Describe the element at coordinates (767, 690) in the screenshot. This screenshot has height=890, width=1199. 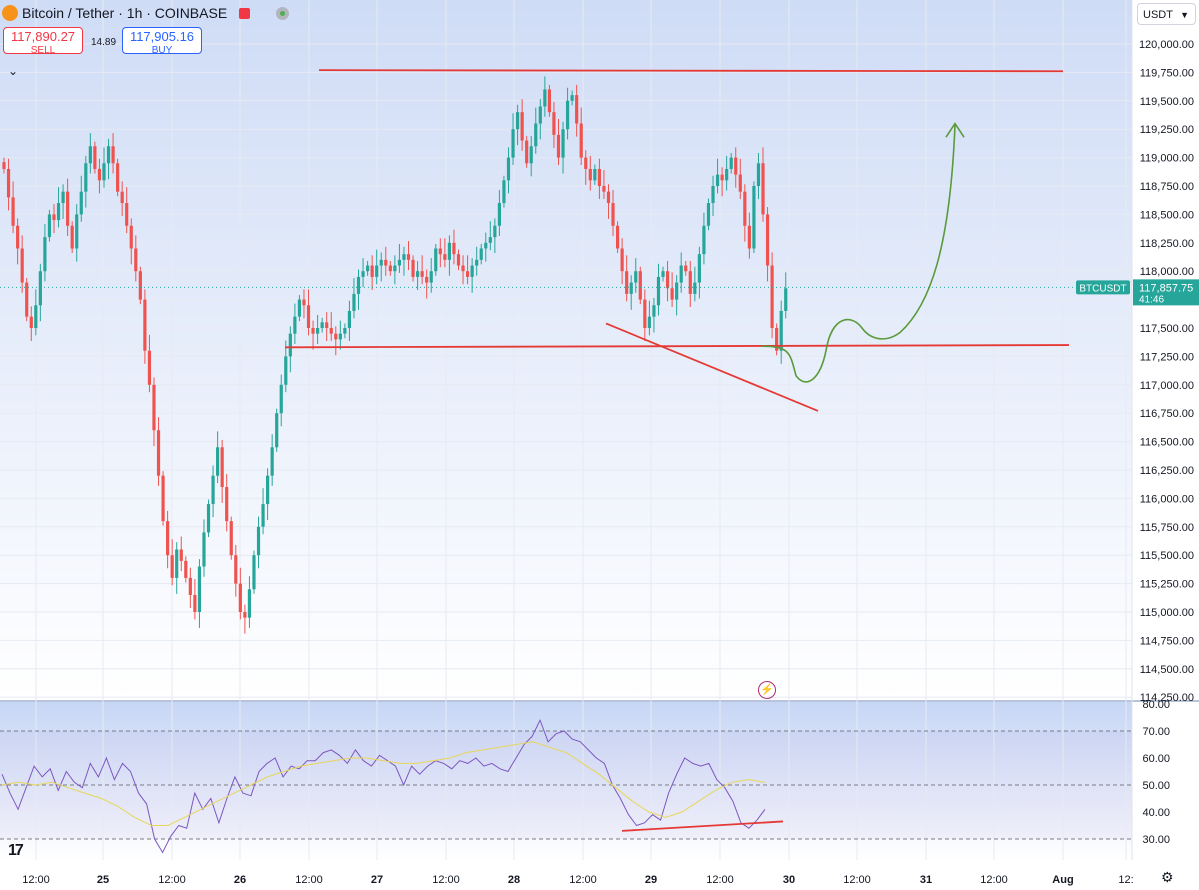
I see `lightning-icon: ⚡` at that location.